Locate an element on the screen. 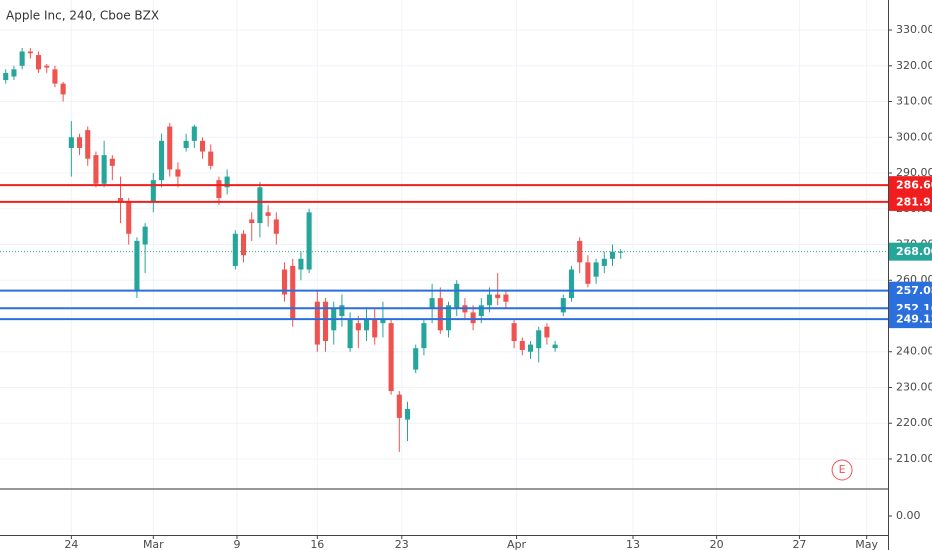  y-tick-label: 210.00 is located at coordinates (914, 458).